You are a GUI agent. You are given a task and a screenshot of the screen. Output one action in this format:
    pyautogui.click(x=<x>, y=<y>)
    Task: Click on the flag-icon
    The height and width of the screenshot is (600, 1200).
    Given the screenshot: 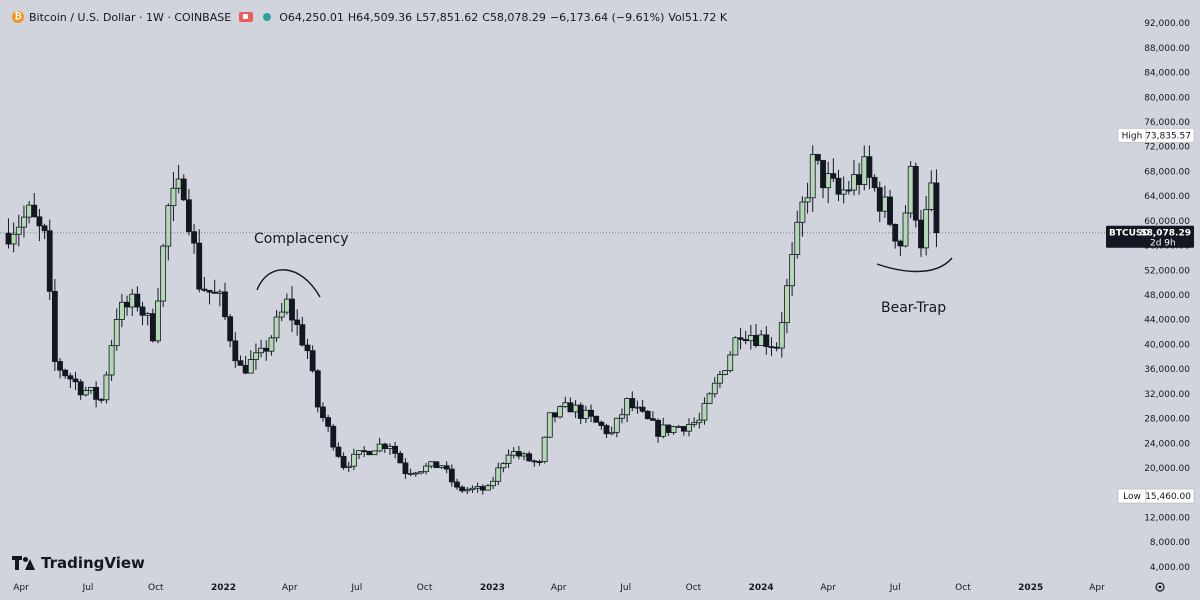 What is the action you would take?
    pyautogui.click(x=246, y=17)
    